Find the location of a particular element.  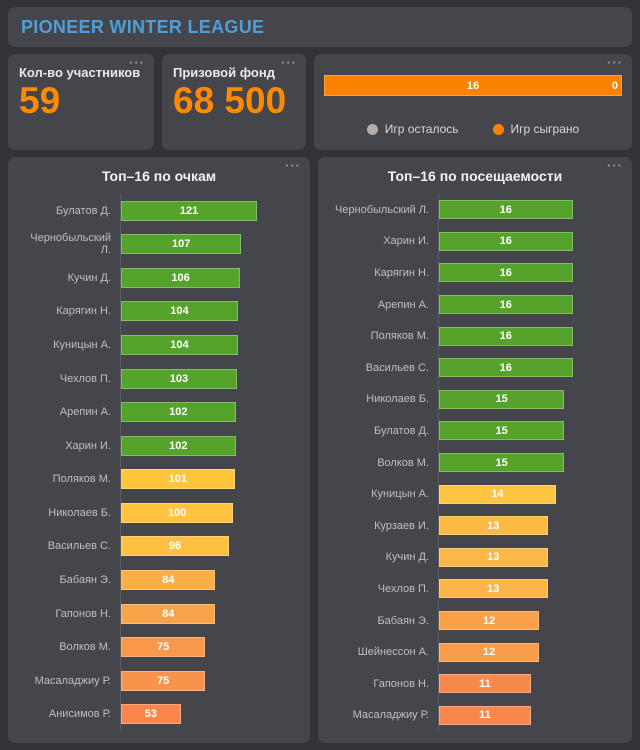

bar: 106 is located at coordinates (181, 277).